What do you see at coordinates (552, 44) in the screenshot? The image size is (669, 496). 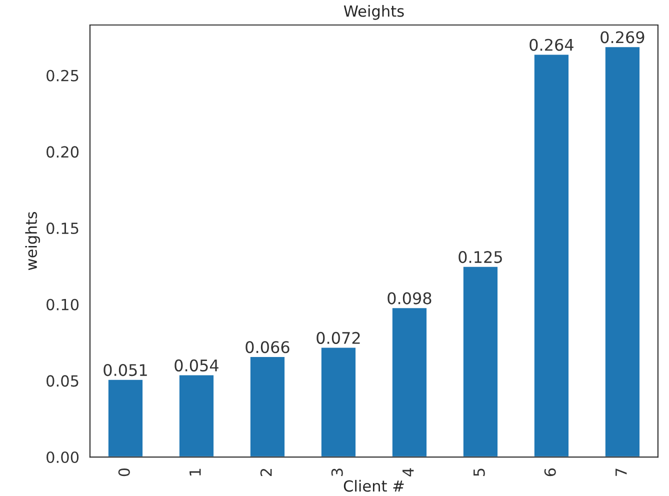 I see `data-label: 0.264` at bounding box center [552, 44].